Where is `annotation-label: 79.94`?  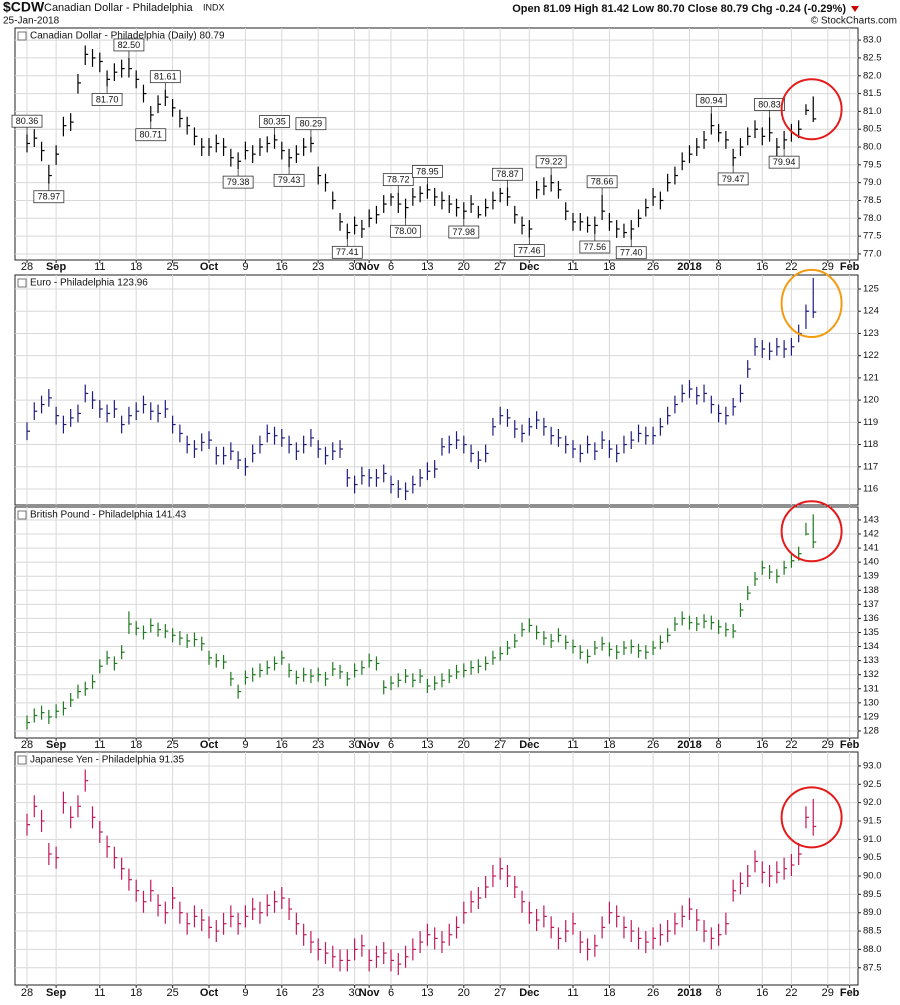
annotation-label: 79.94 is located at coordinates (784, 162).